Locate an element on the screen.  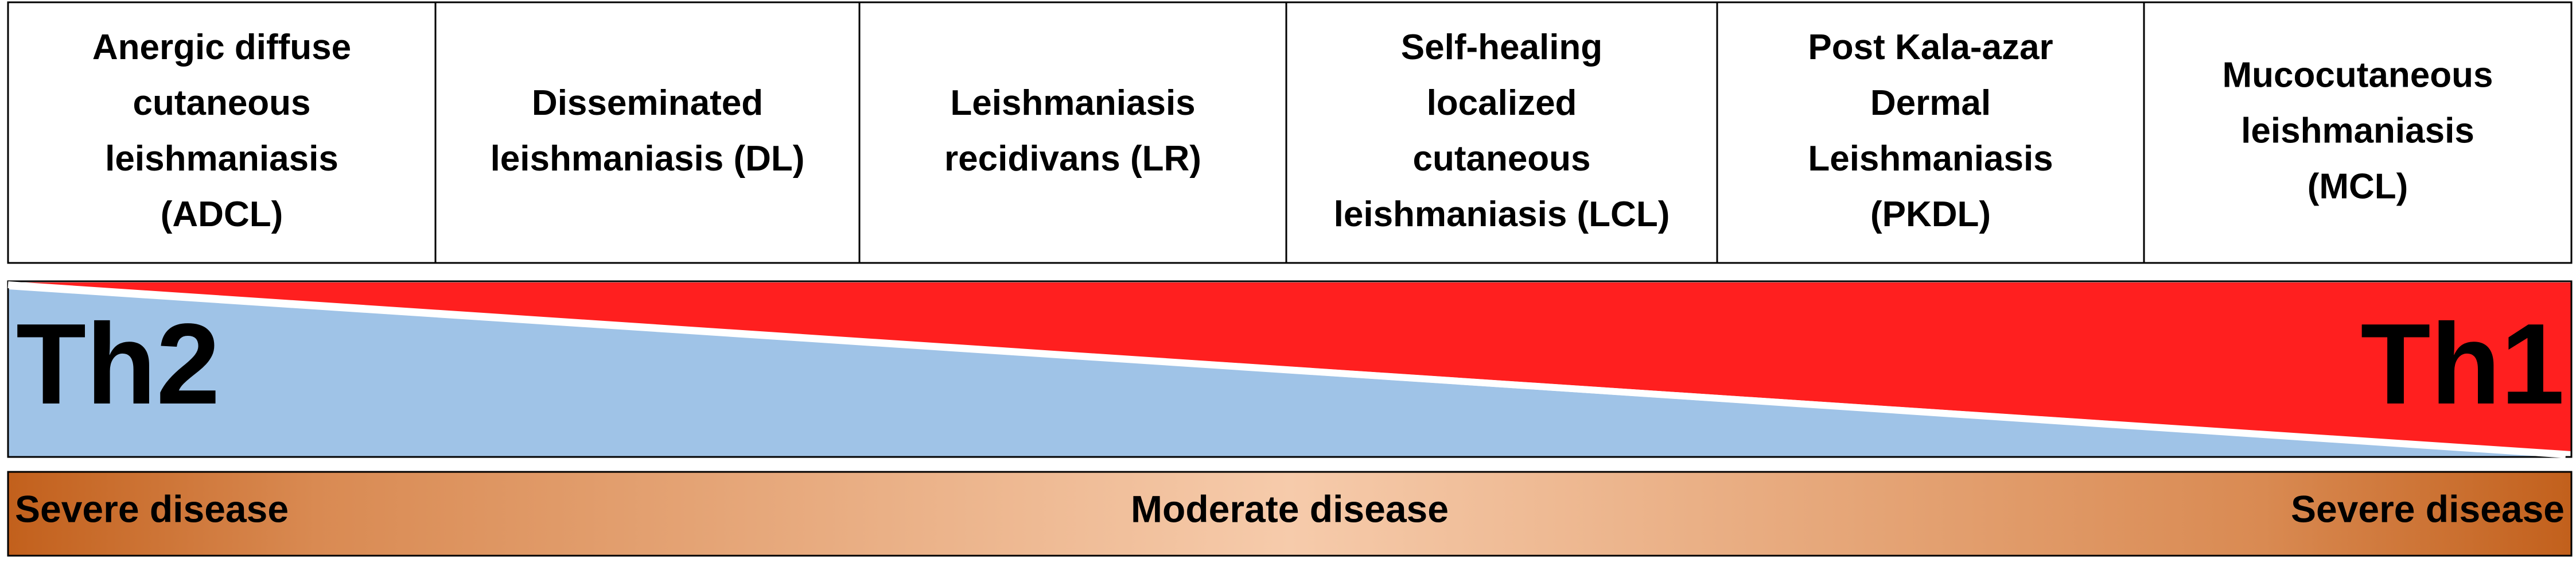
column-label: leishmaniasis (DL) is located at coordinates (648, 159).